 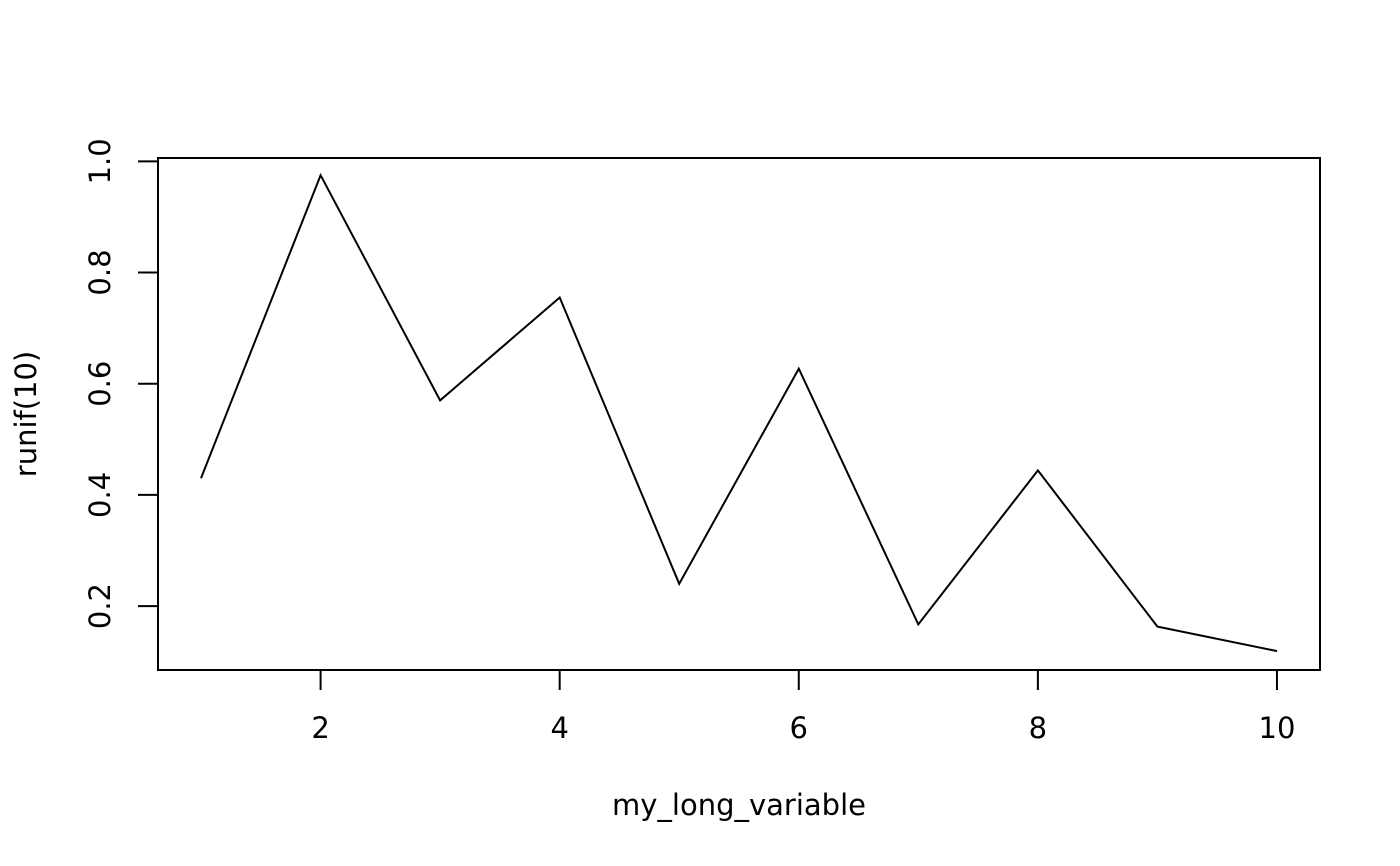 What do you see at coordinates (1038, 728) in the screenshot?
I see `x-tick-label: 8` at bounding box center [1038, 728].